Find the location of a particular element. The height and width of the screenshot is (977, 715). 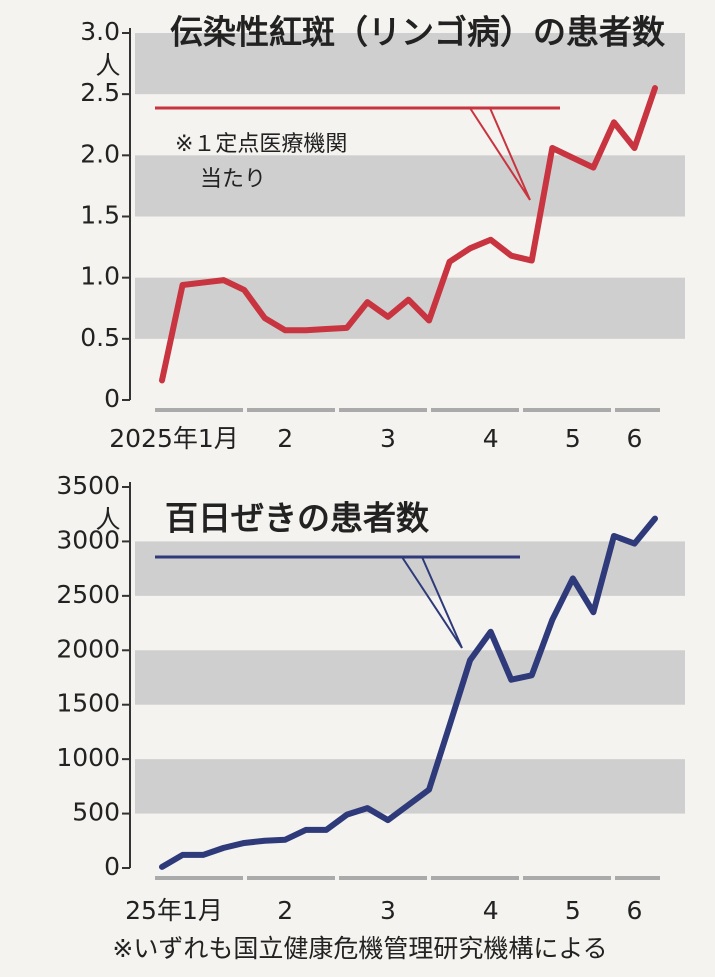

y-tick-label: 3000 is located at coordinates (88, 539).